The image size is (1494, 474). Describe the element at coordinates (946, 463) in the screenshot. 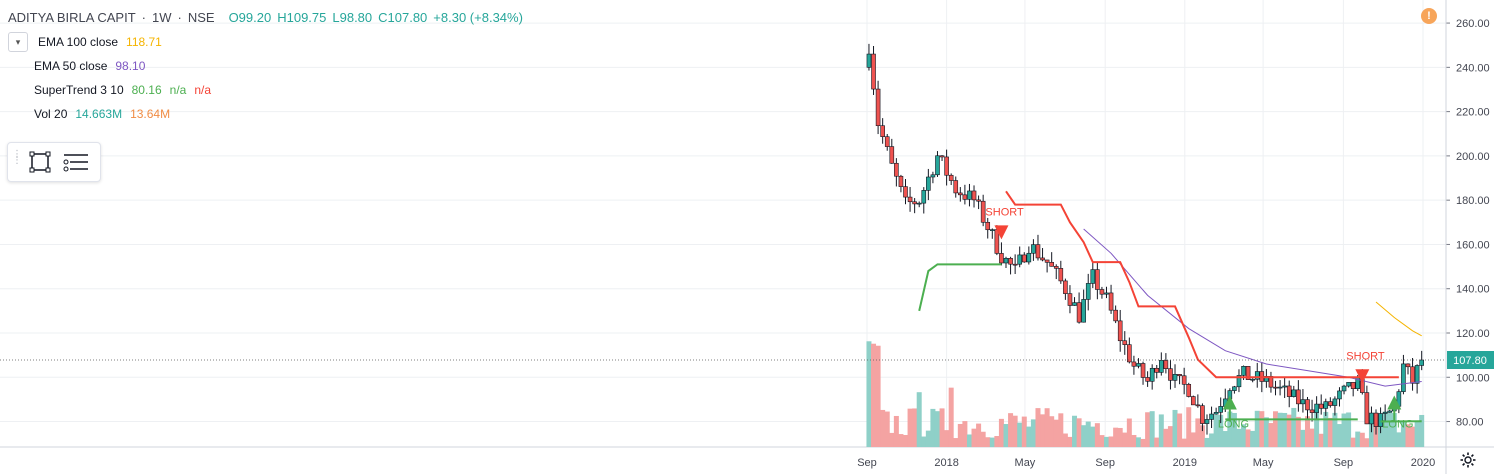

I see `x-tick-label: 2018` at that location.